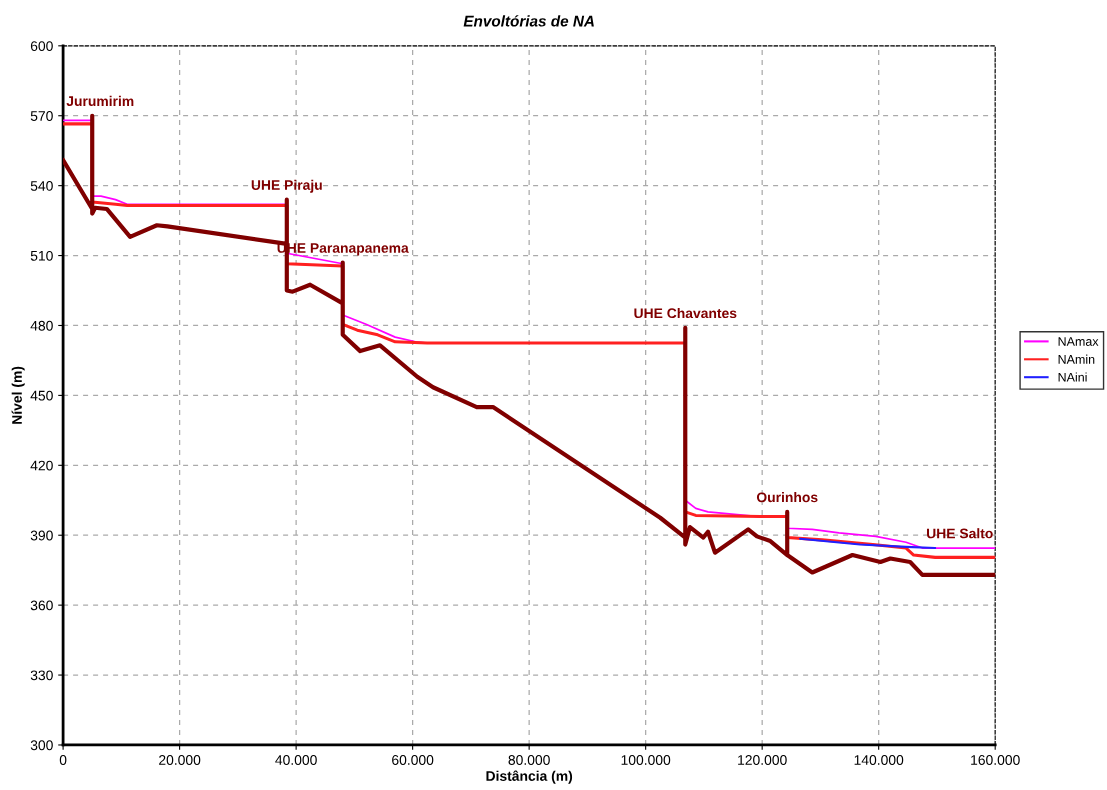 The height and width of the screenshot is (790, 1107). What do you see at coordinates (762, 760) in the screenshot?
I see `x-tick-label: 120.000` at bounding box center [762, 760].